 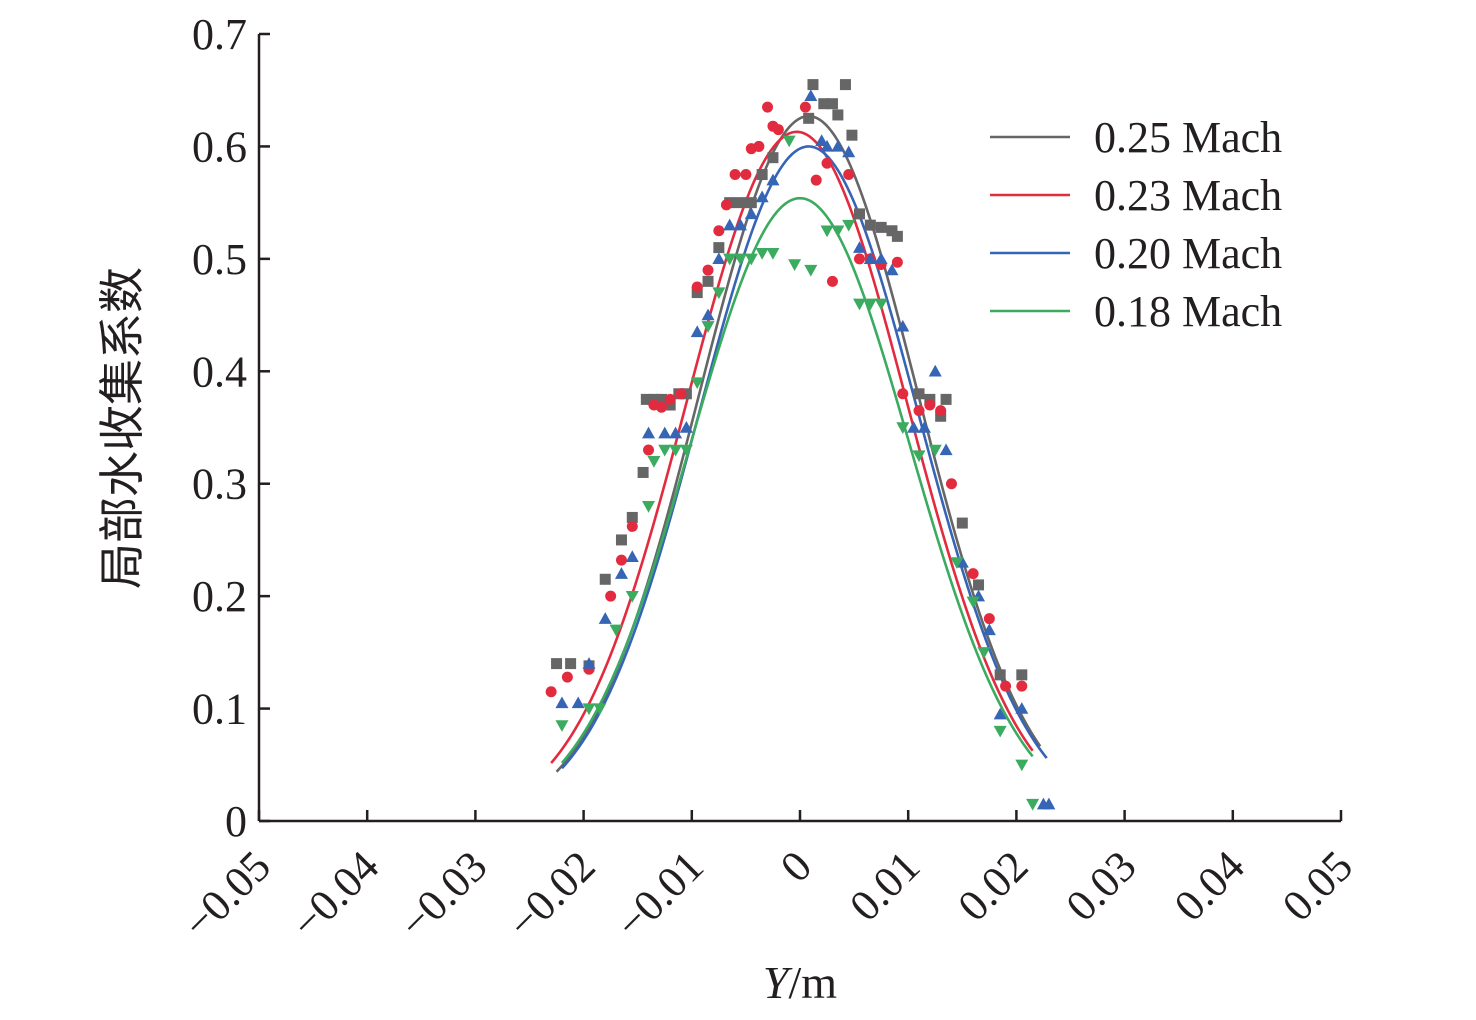 What do you see at coordinates (226, 894) in the screenshot?
I see `x-tick-label: −0.05` at bounding box center [226, 894].